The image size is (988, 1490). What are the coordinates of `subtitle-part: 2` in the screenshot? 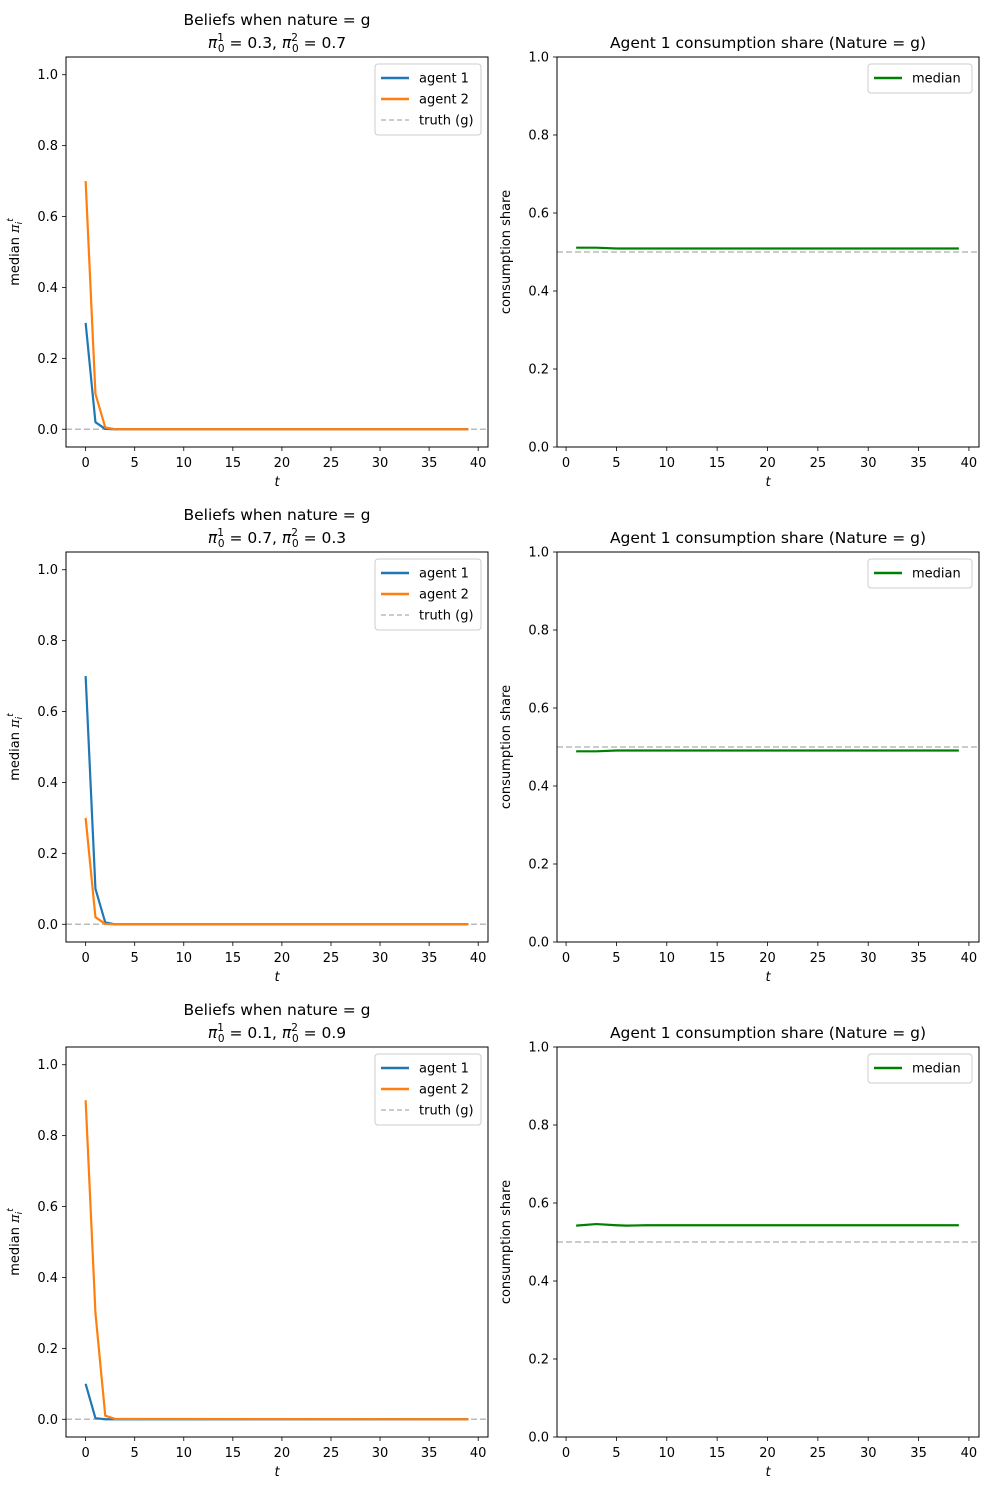 It's located at (294, 38).